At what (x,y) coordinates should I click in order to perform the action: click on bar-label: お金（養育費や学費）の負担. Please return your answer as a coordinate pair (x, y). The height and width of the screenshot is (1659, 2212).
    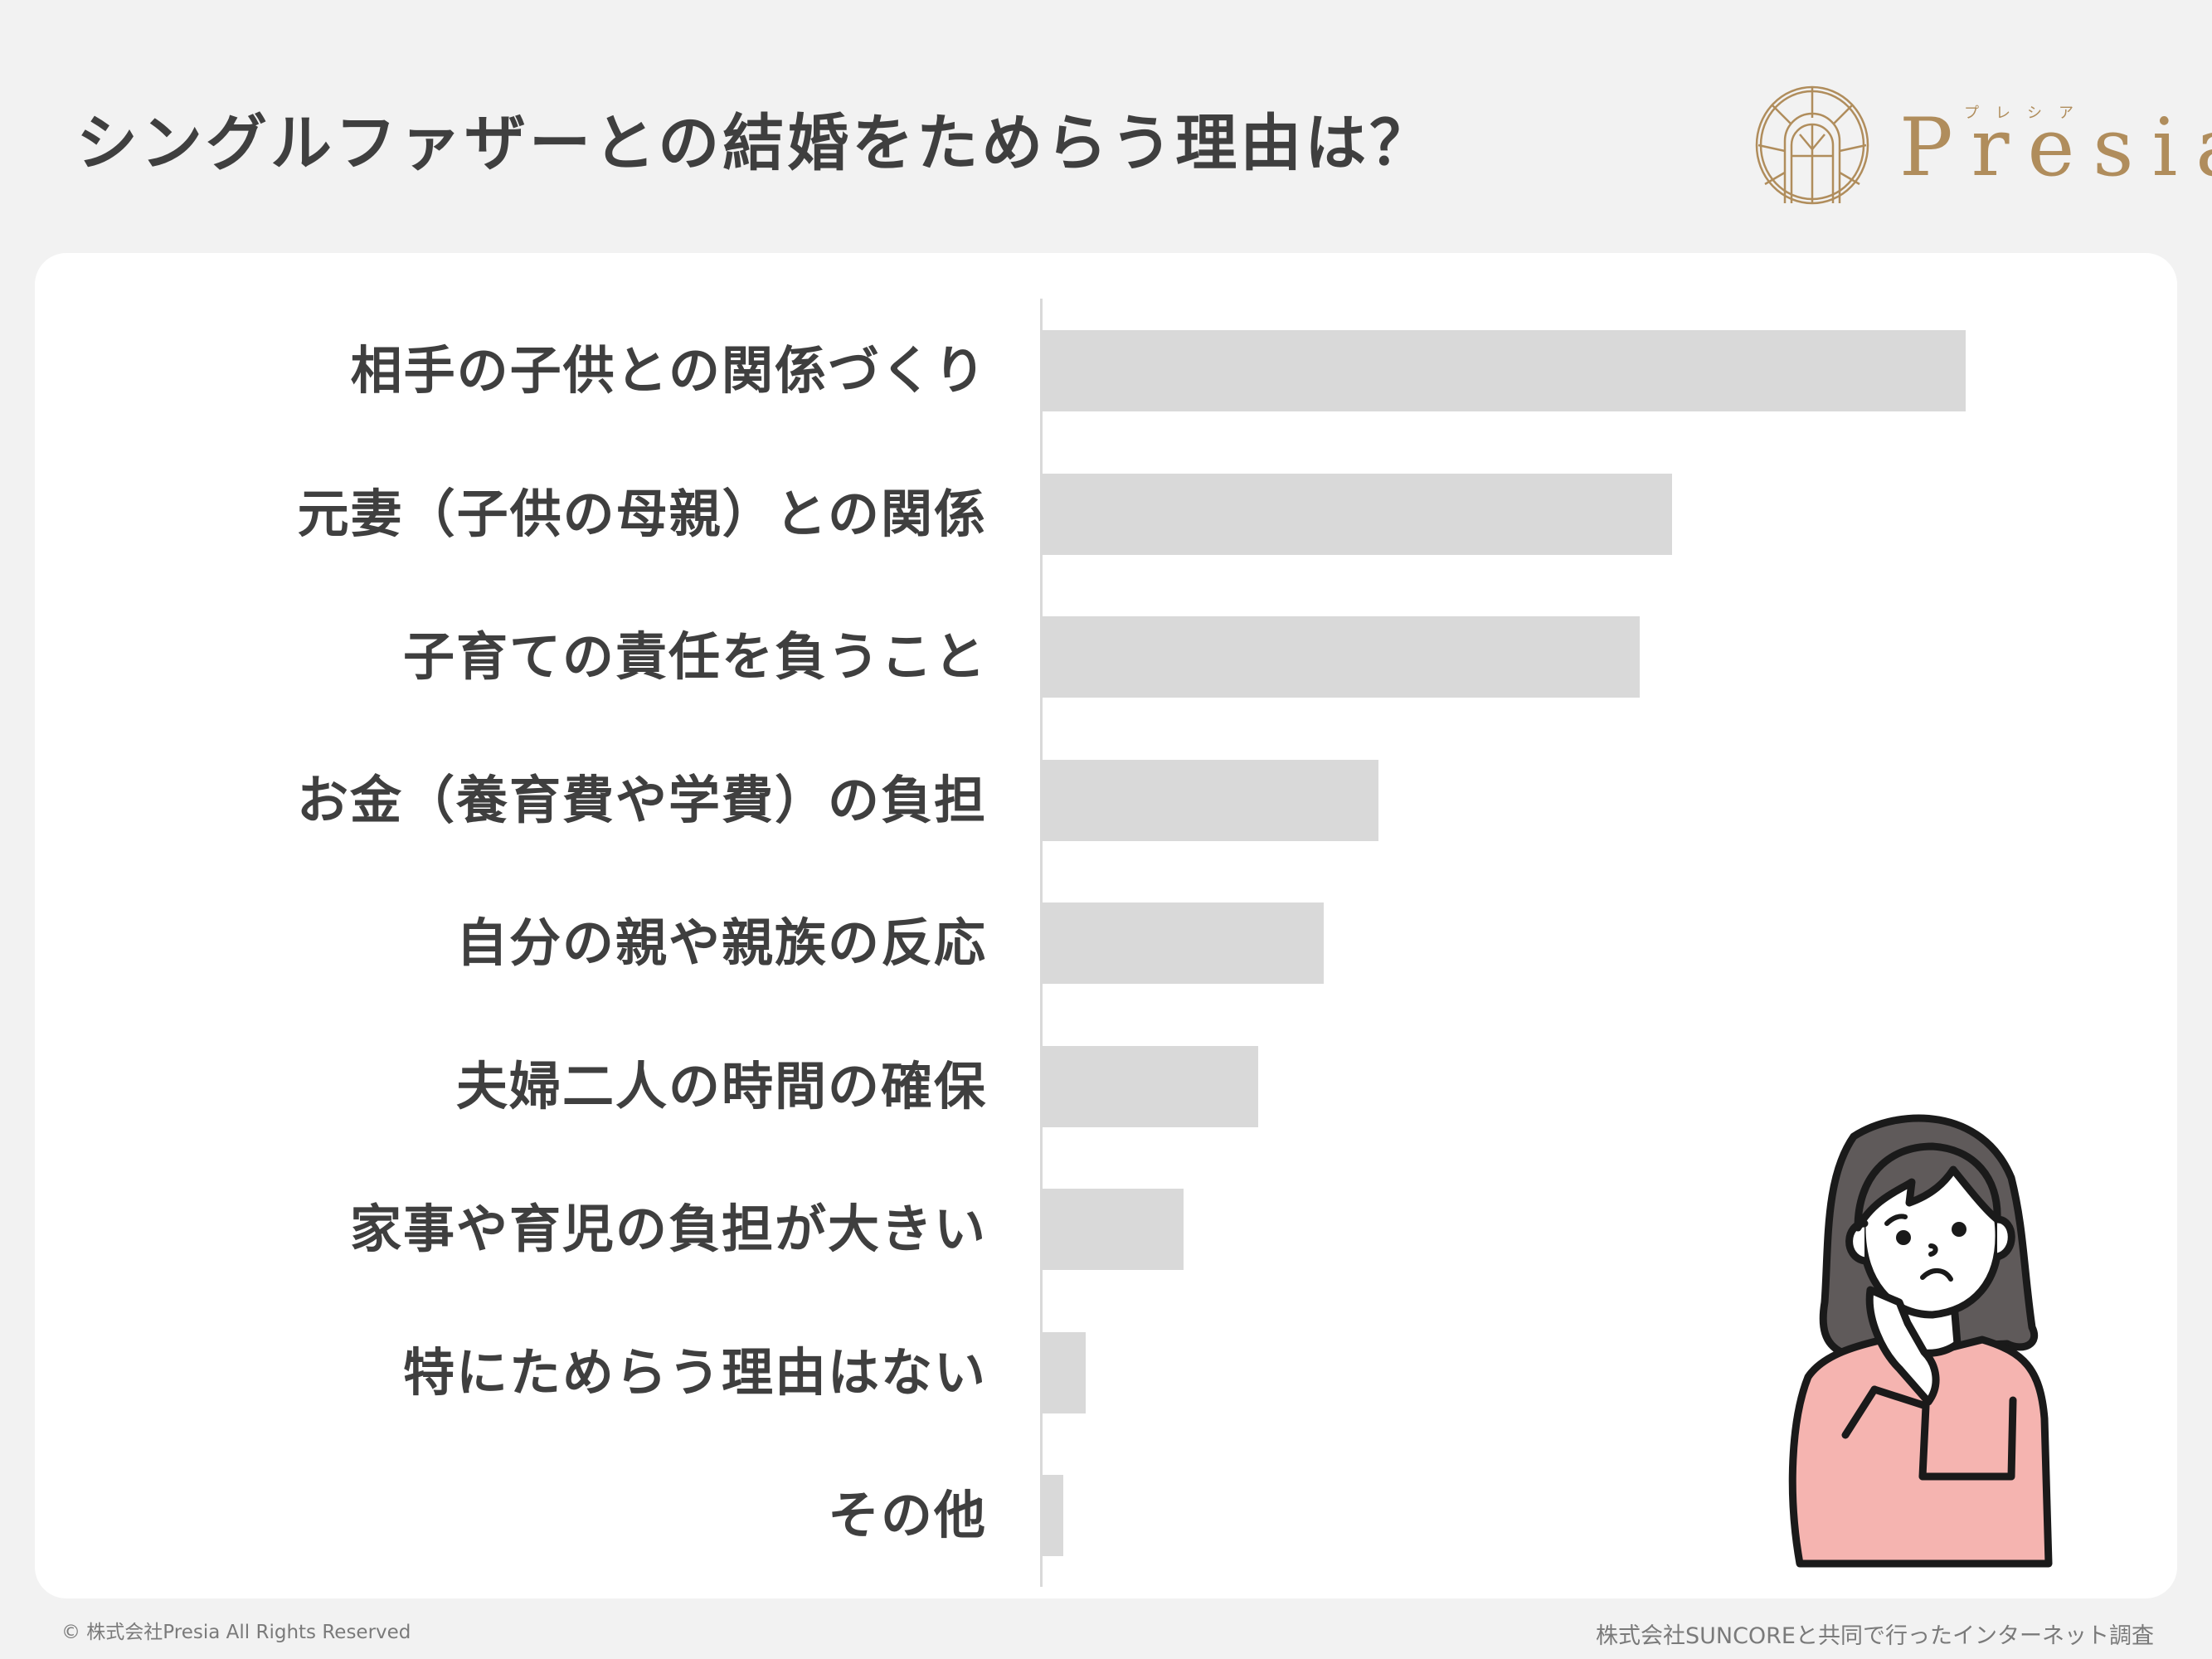
    Looking at the image, I should click on (641, 800).